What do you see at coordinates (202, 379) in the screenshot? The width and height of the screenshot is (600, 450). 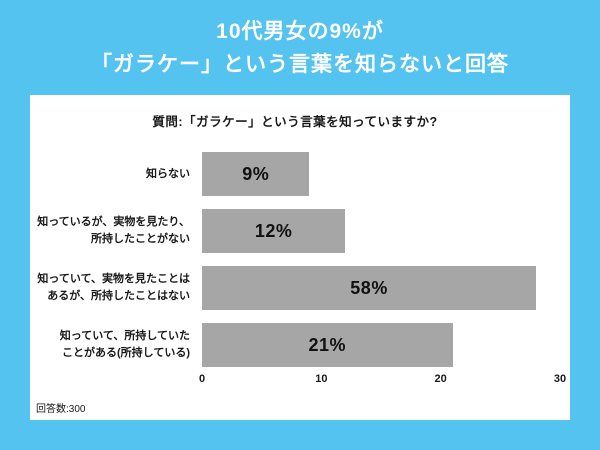 I see `axis-tick-label: 0` at bounding box center [202, 379].